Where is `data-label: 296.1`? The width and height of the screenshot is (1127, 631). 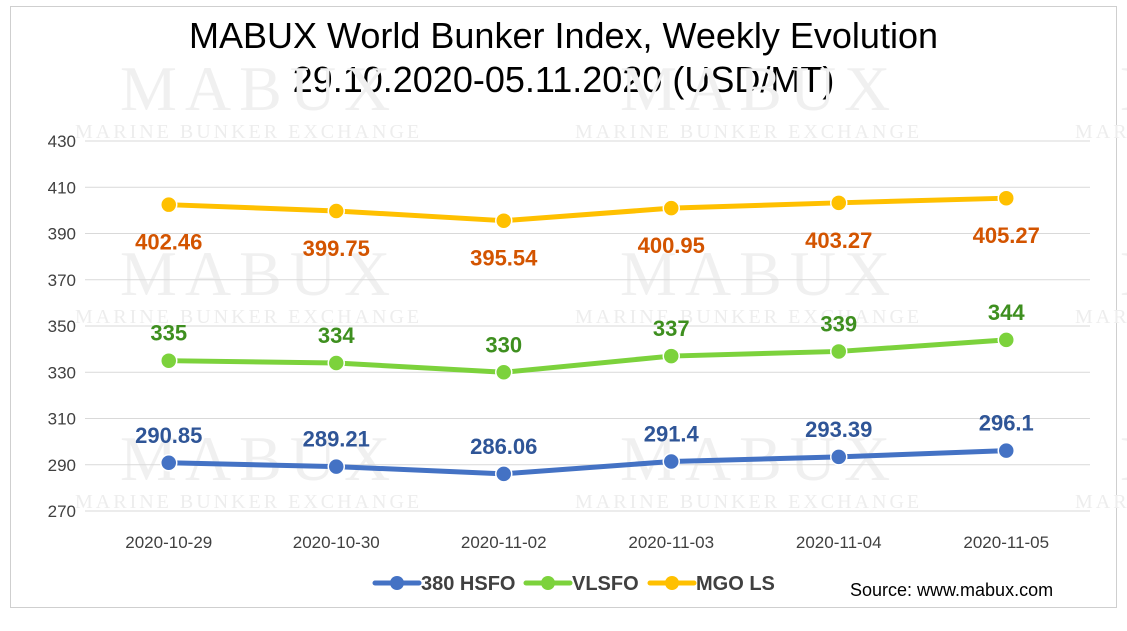 data-label: 296.1 is located at coordinates (1006, 423).